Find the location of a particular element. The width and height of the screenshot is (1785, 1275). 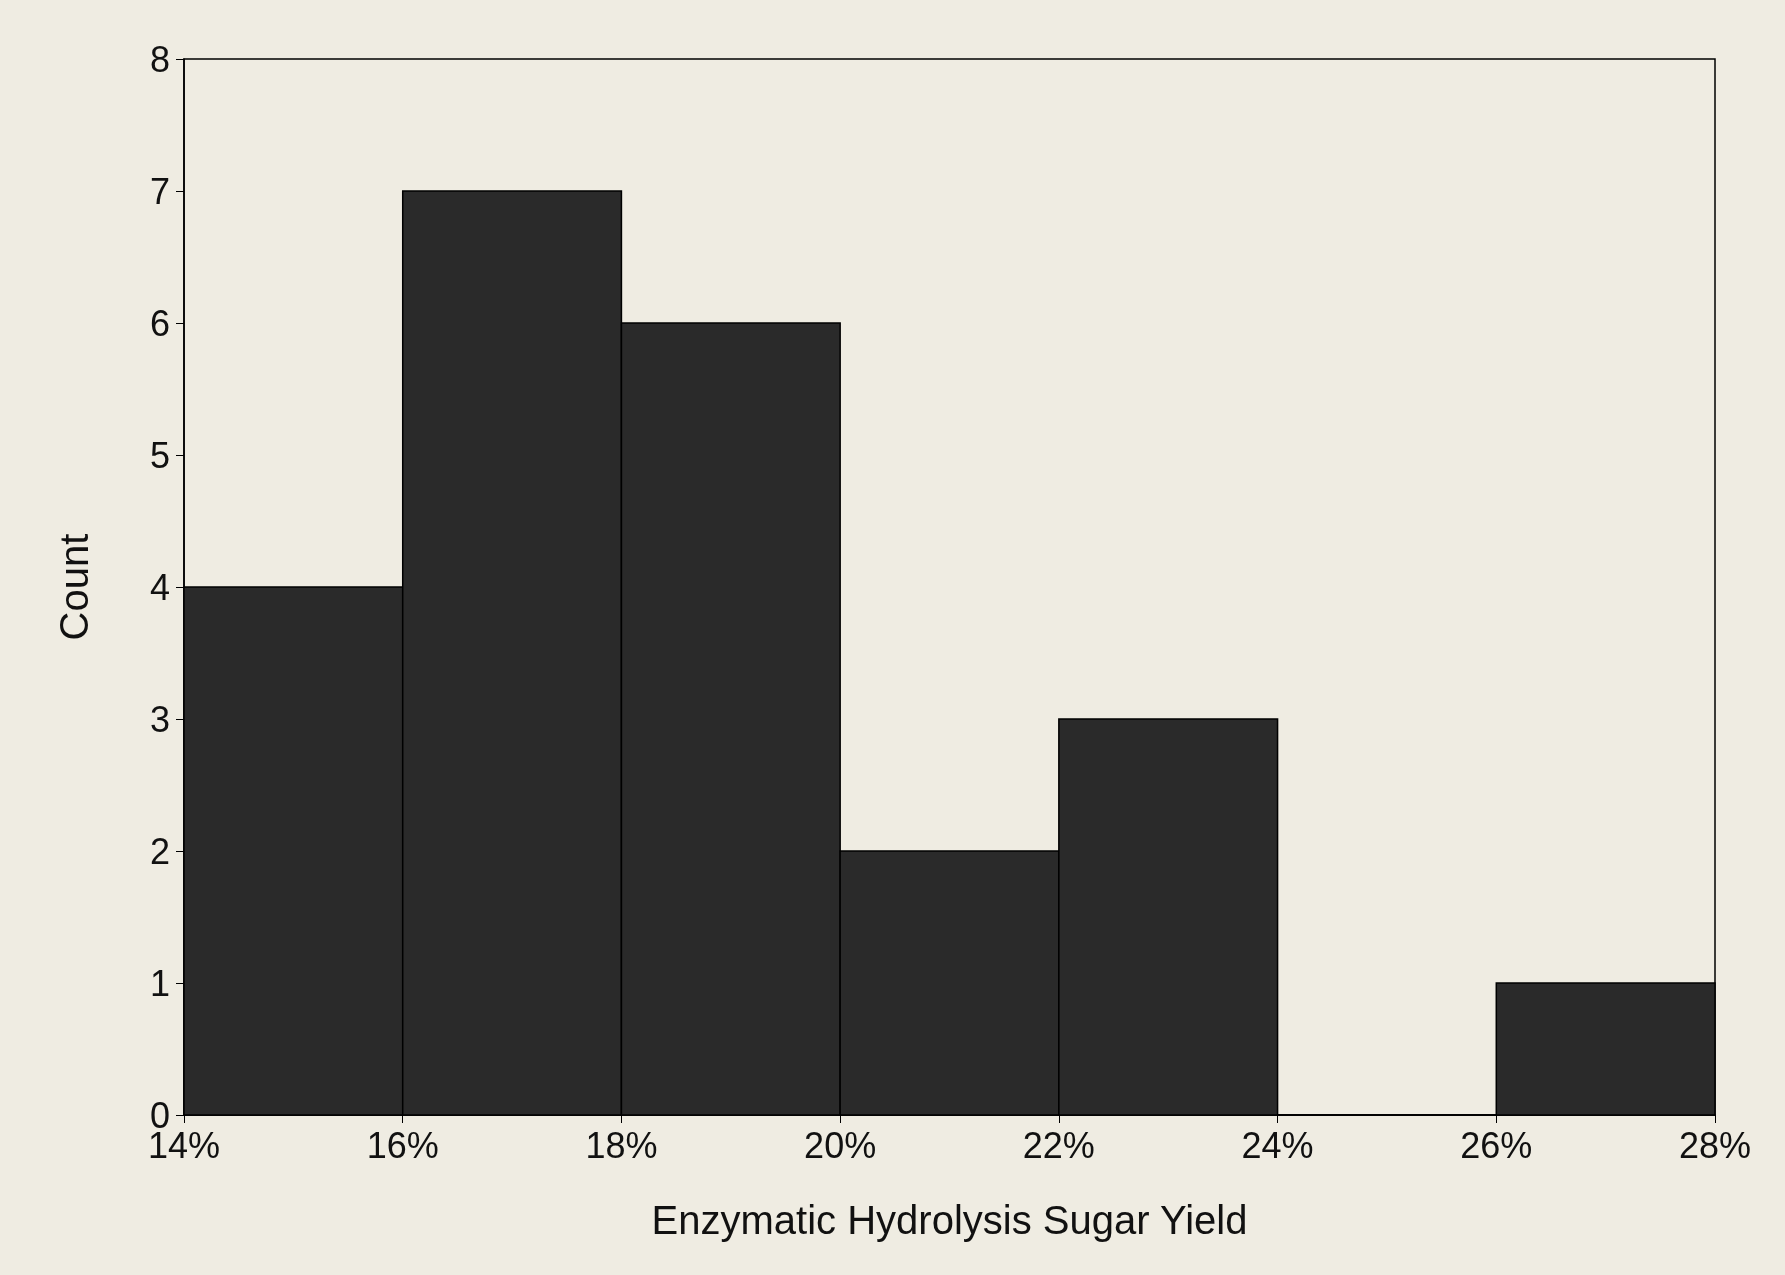

y-tick-label: 1 is located at coordinates (159, 983).